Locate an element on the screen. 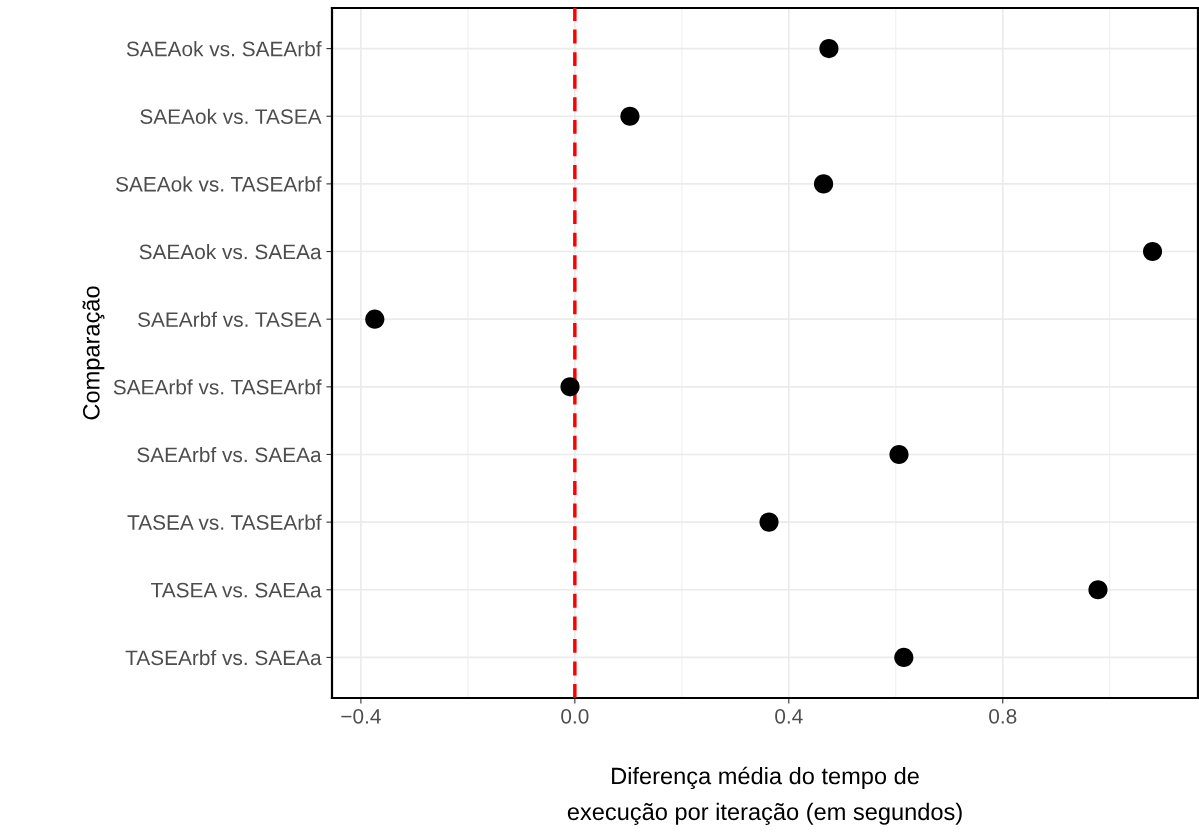 The image size is (1199, 834). x-axis-title: Diferença média do tempo de execução por iteração (em segundos) is located at coordinates (764, 795).